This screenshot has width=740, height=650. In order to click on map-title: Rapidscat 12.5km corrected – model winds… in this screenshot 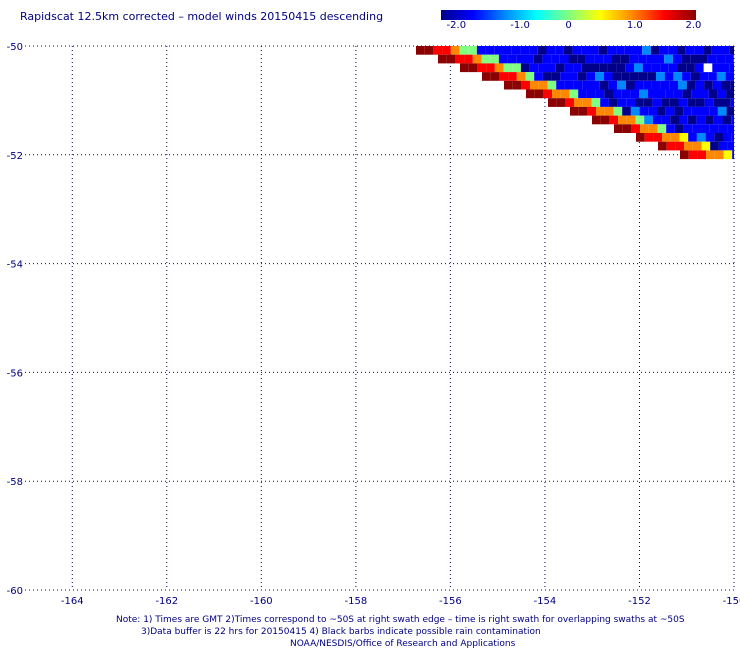, I will do `click(202, 16)`.